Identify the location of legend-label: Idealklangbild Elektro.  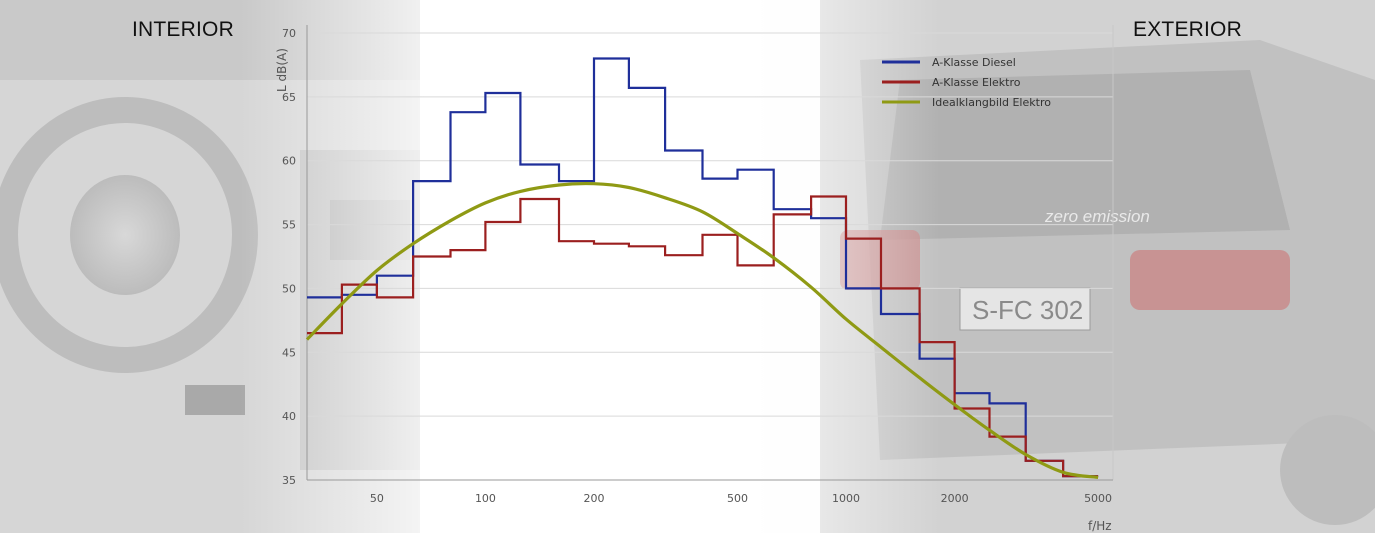
(991, 102).